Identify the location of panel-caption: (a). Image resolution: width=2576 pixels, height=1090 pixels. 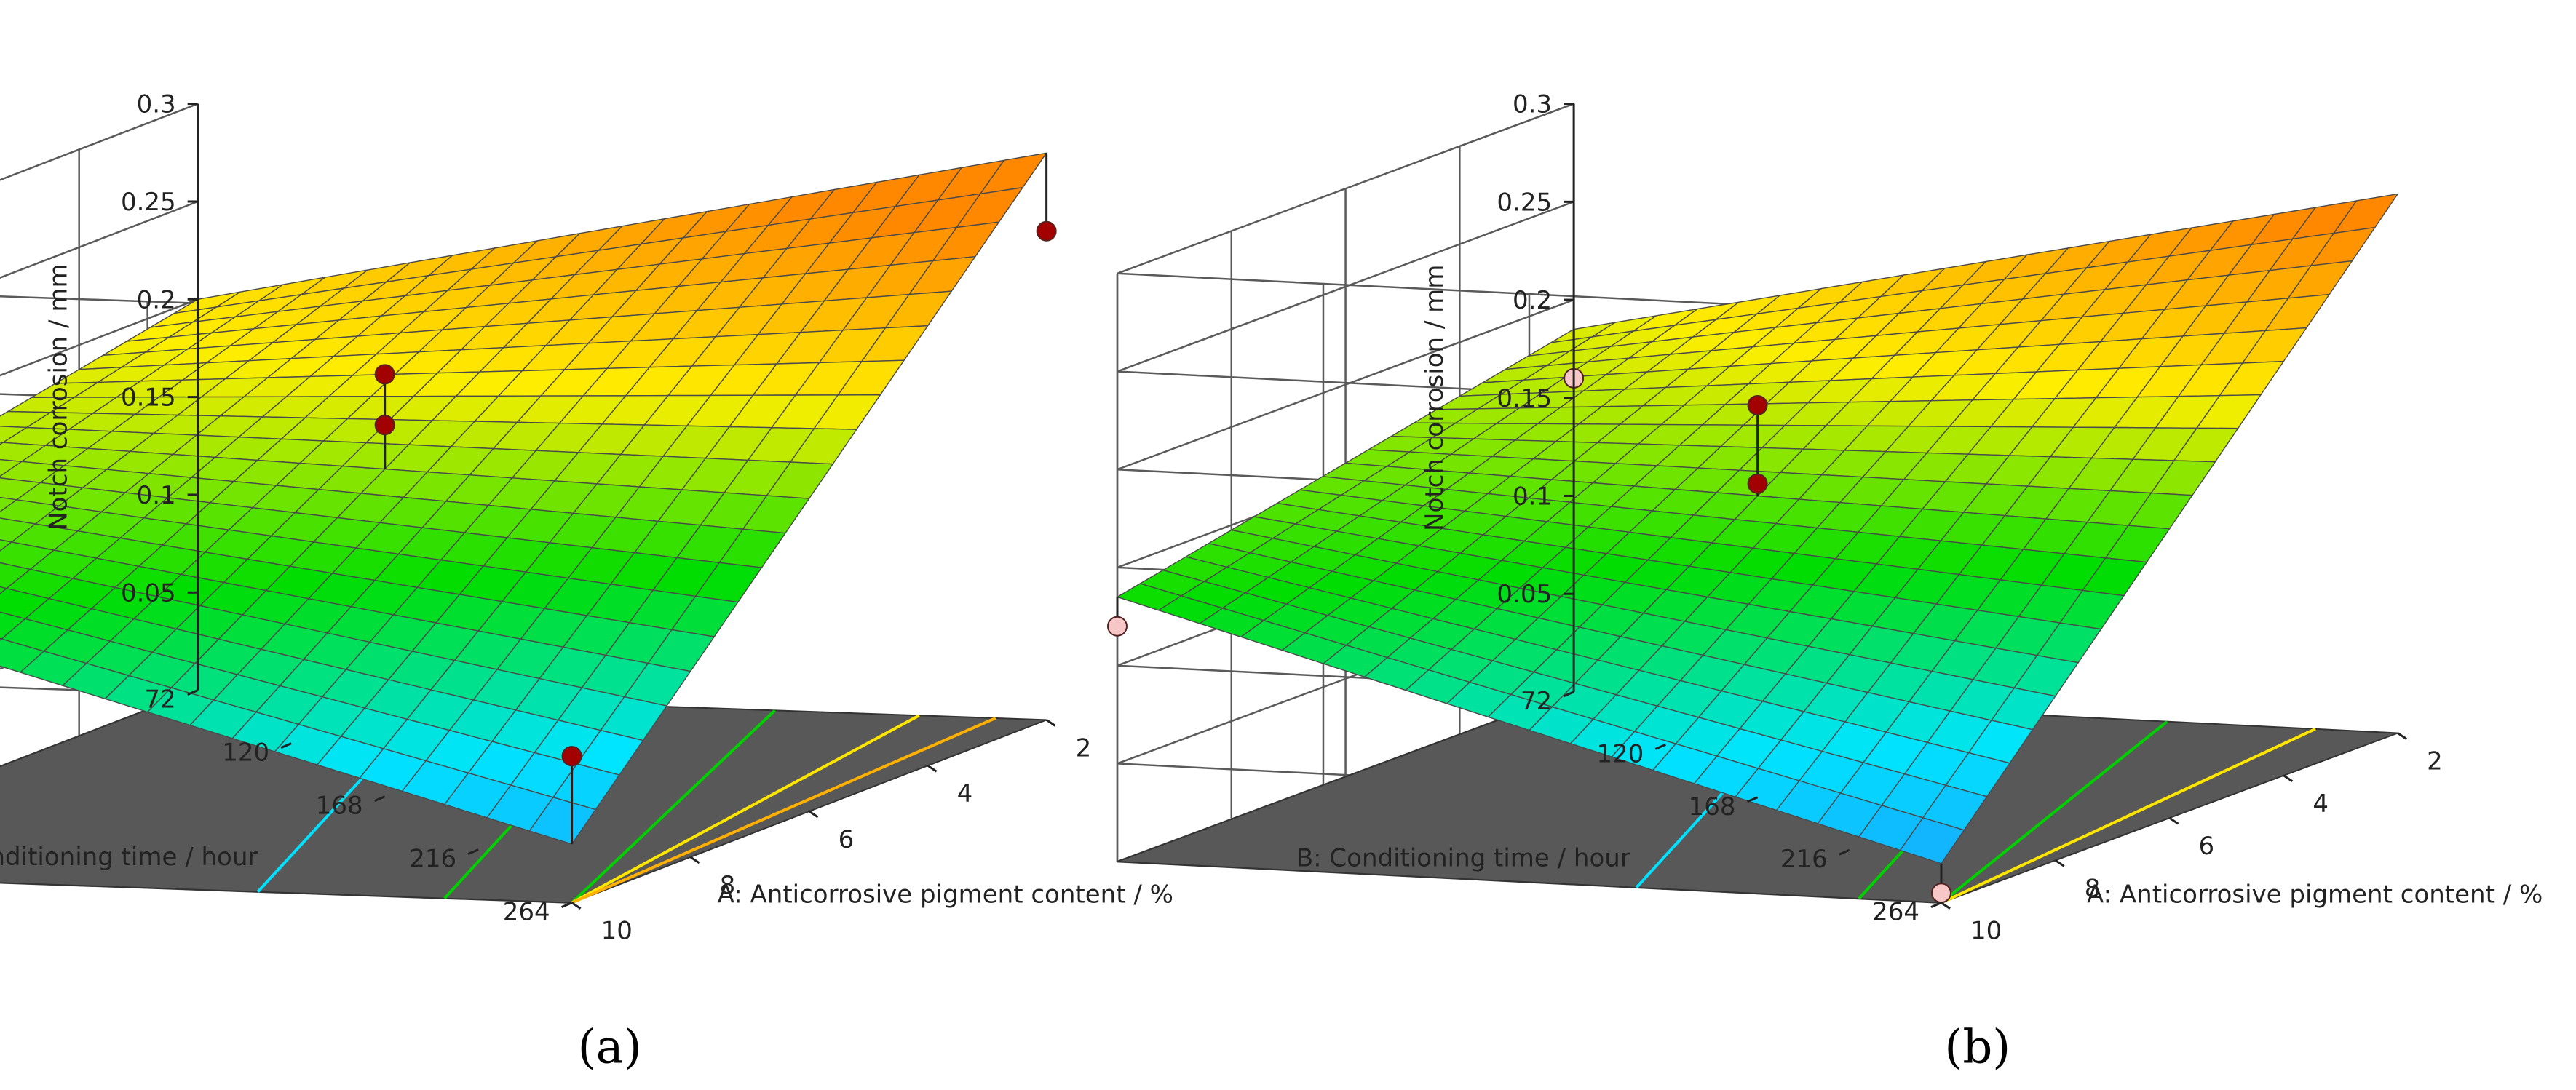
(610, 1047).